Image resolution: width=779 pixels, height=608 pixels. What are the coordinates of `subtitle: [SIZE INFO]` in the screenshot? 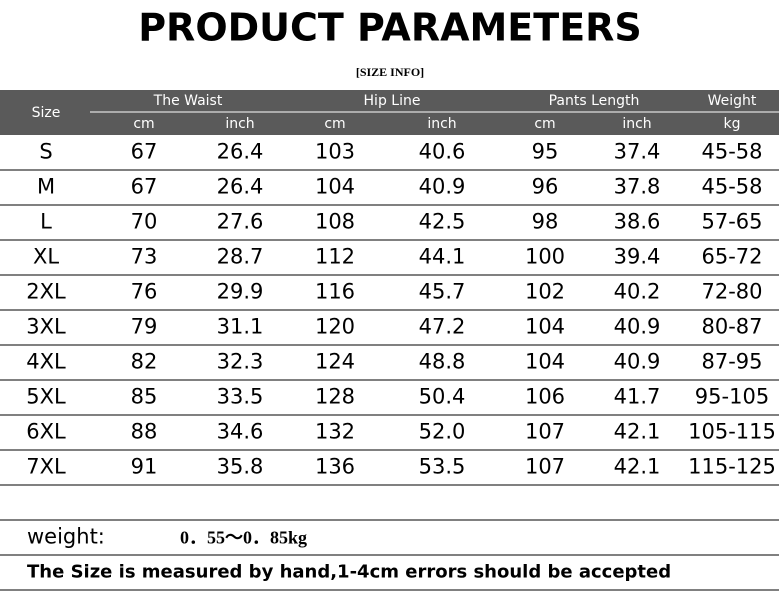 It's located at (390, 72).